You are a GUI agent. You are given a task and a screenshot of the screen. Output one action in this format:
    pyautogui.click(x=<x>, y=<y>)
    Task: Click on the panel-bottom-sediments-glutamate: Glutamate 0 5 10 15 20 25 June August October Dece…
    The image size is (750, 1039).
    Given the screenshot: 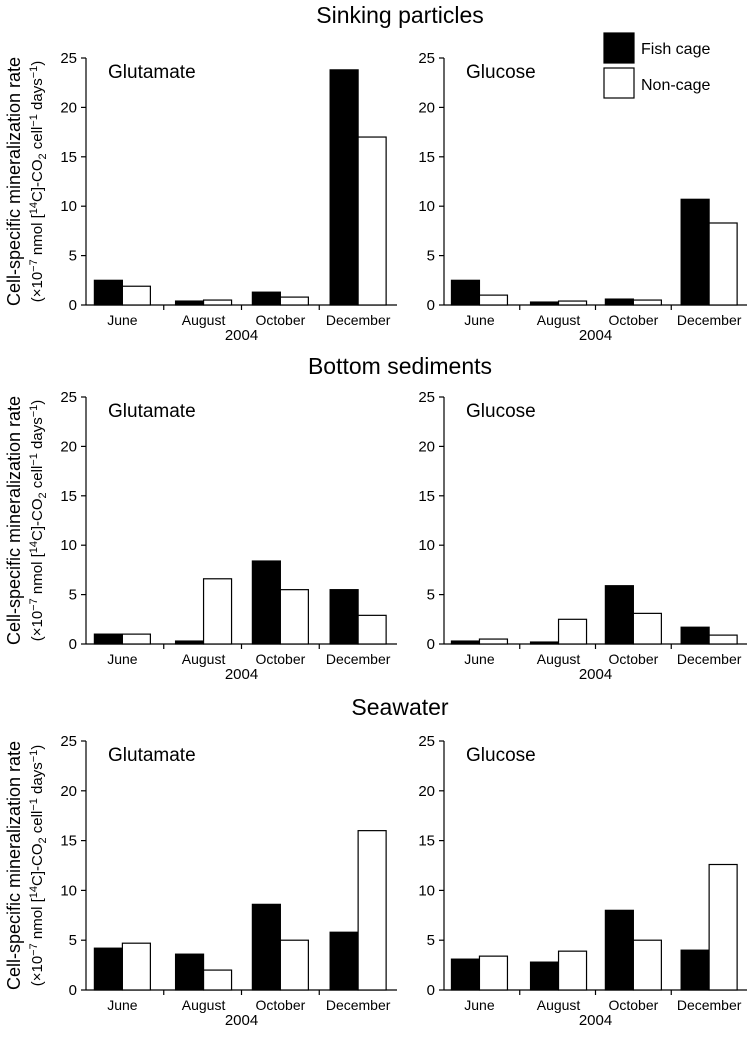 What is the action you would take?
    pyautogui.click(x=228, y=536)
    